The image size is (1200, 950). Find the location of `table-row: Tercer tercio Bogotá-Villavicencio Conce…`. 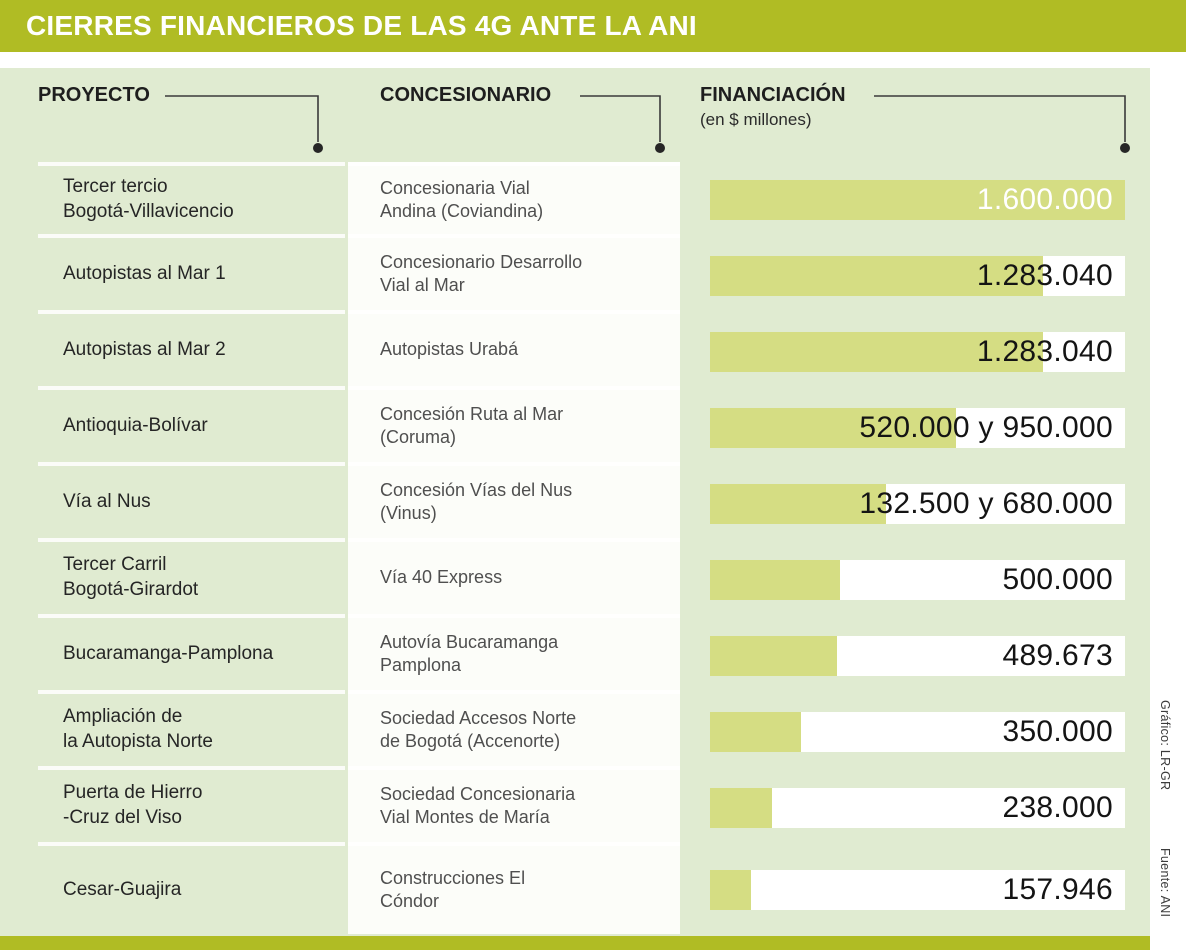

table-row: Tercer tercio Bogotá-Villavicencio Conce… is located at coordinates (575, 200).